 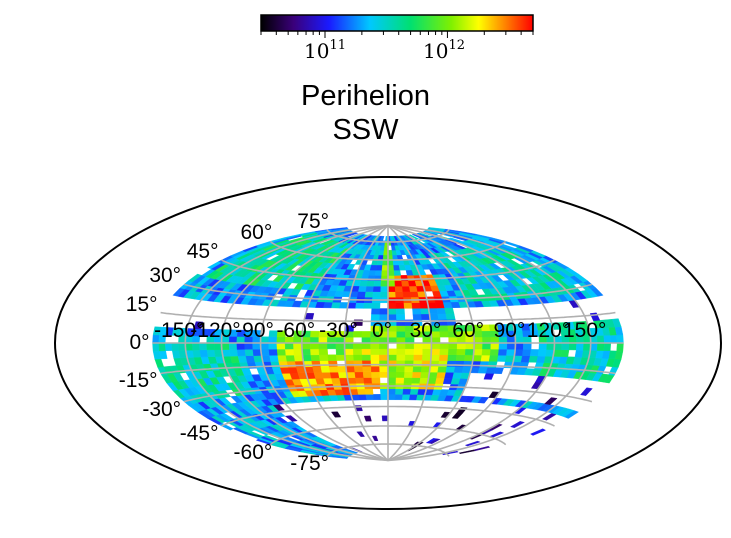 What do you see at coordinates (325, 50) in the screenshot?
I see `colorbar-tick-label-1e11: 1011` at bounding box center [325, 50].